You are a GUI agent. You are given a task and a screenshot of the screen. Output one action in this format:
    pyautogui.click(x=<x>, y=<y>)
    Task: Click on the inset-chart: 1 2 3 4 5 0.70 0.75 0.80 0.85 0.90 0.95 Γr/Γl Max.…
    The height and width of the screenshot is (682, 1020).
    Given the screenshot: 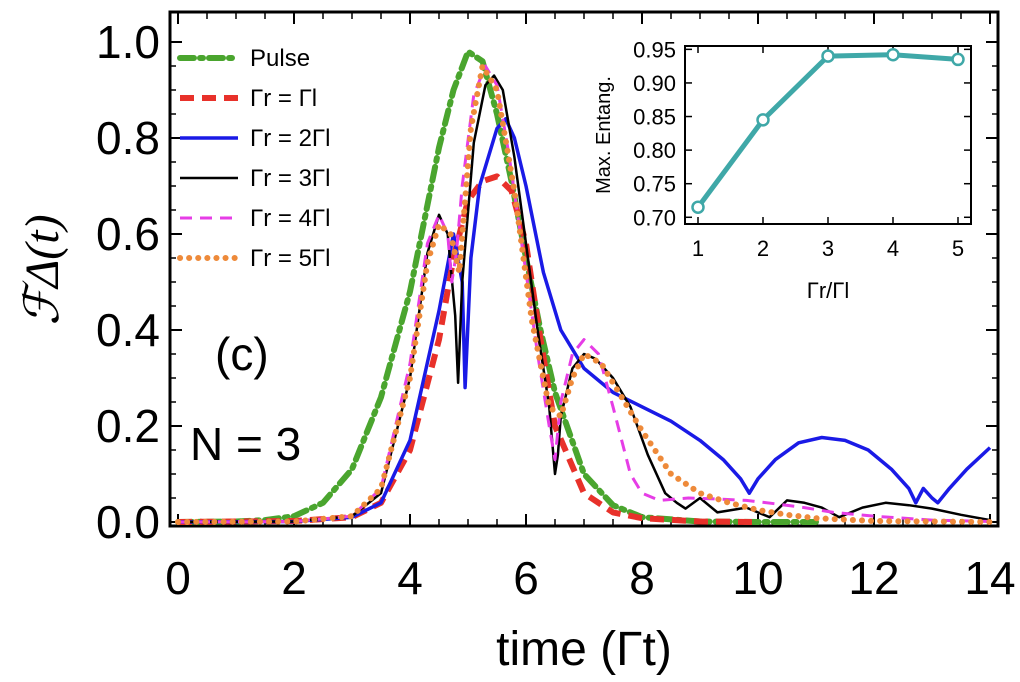 What is the action you would take?
    pyautogui.click(x=782, y=170)
    